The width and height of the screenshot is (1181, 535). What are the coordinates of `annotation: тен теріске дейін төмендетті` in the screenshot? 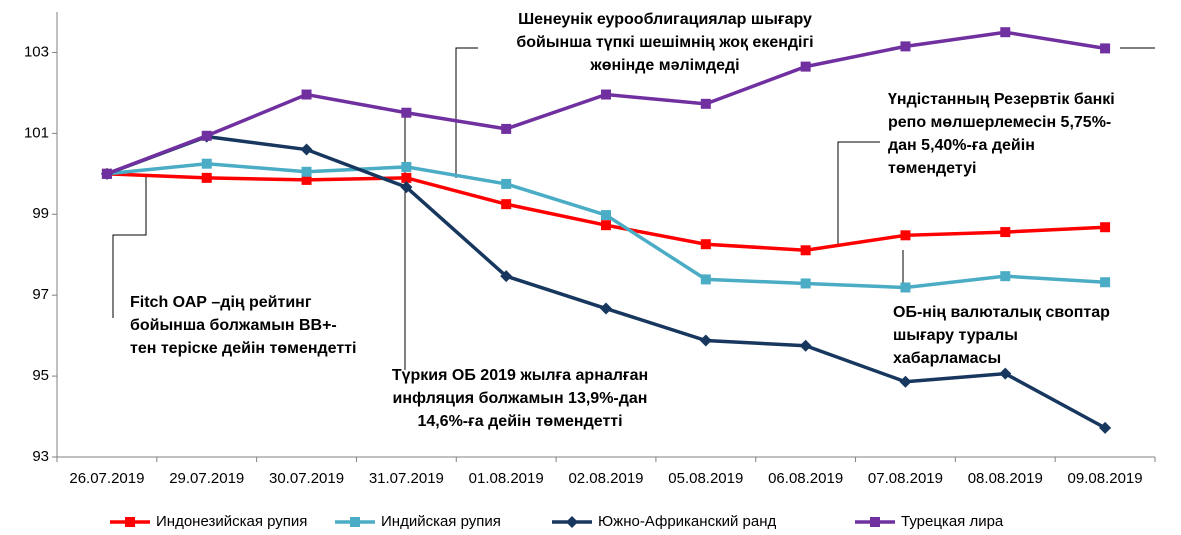 It's located at (243, 348).